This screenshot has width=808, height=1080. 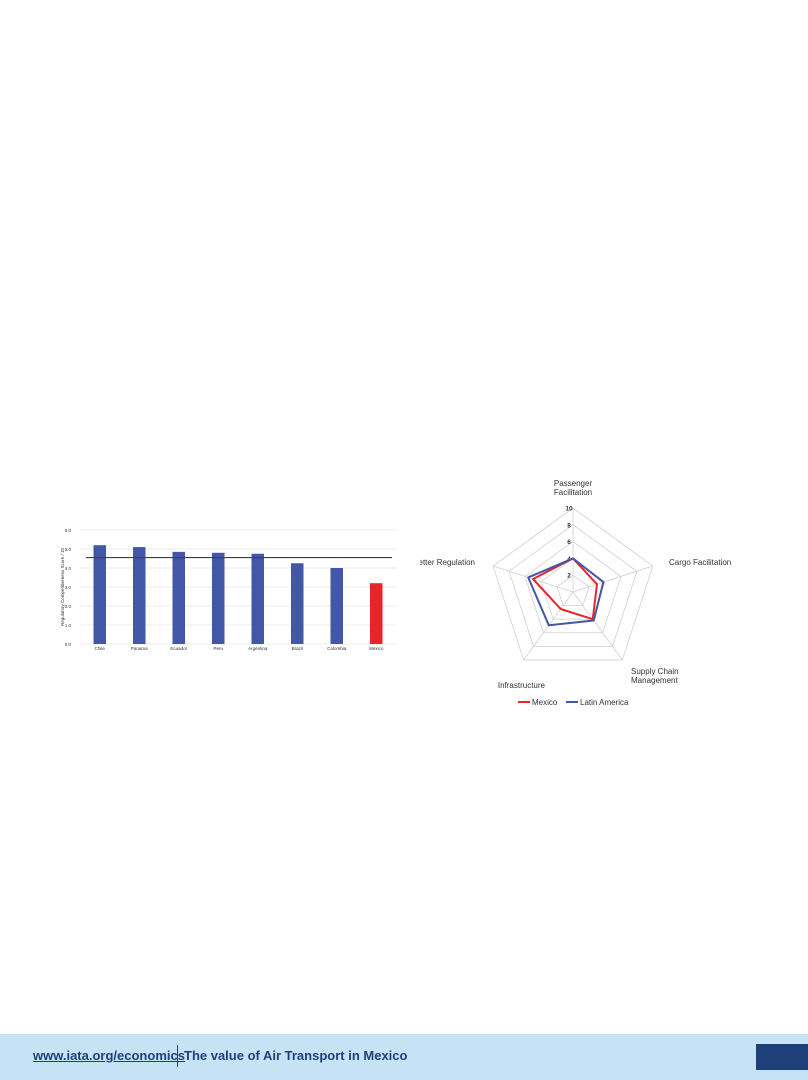 What do you see at coordinates (297, 603) in the screenshot?
I see `bar-brazil` at bounding box center [297, 603].